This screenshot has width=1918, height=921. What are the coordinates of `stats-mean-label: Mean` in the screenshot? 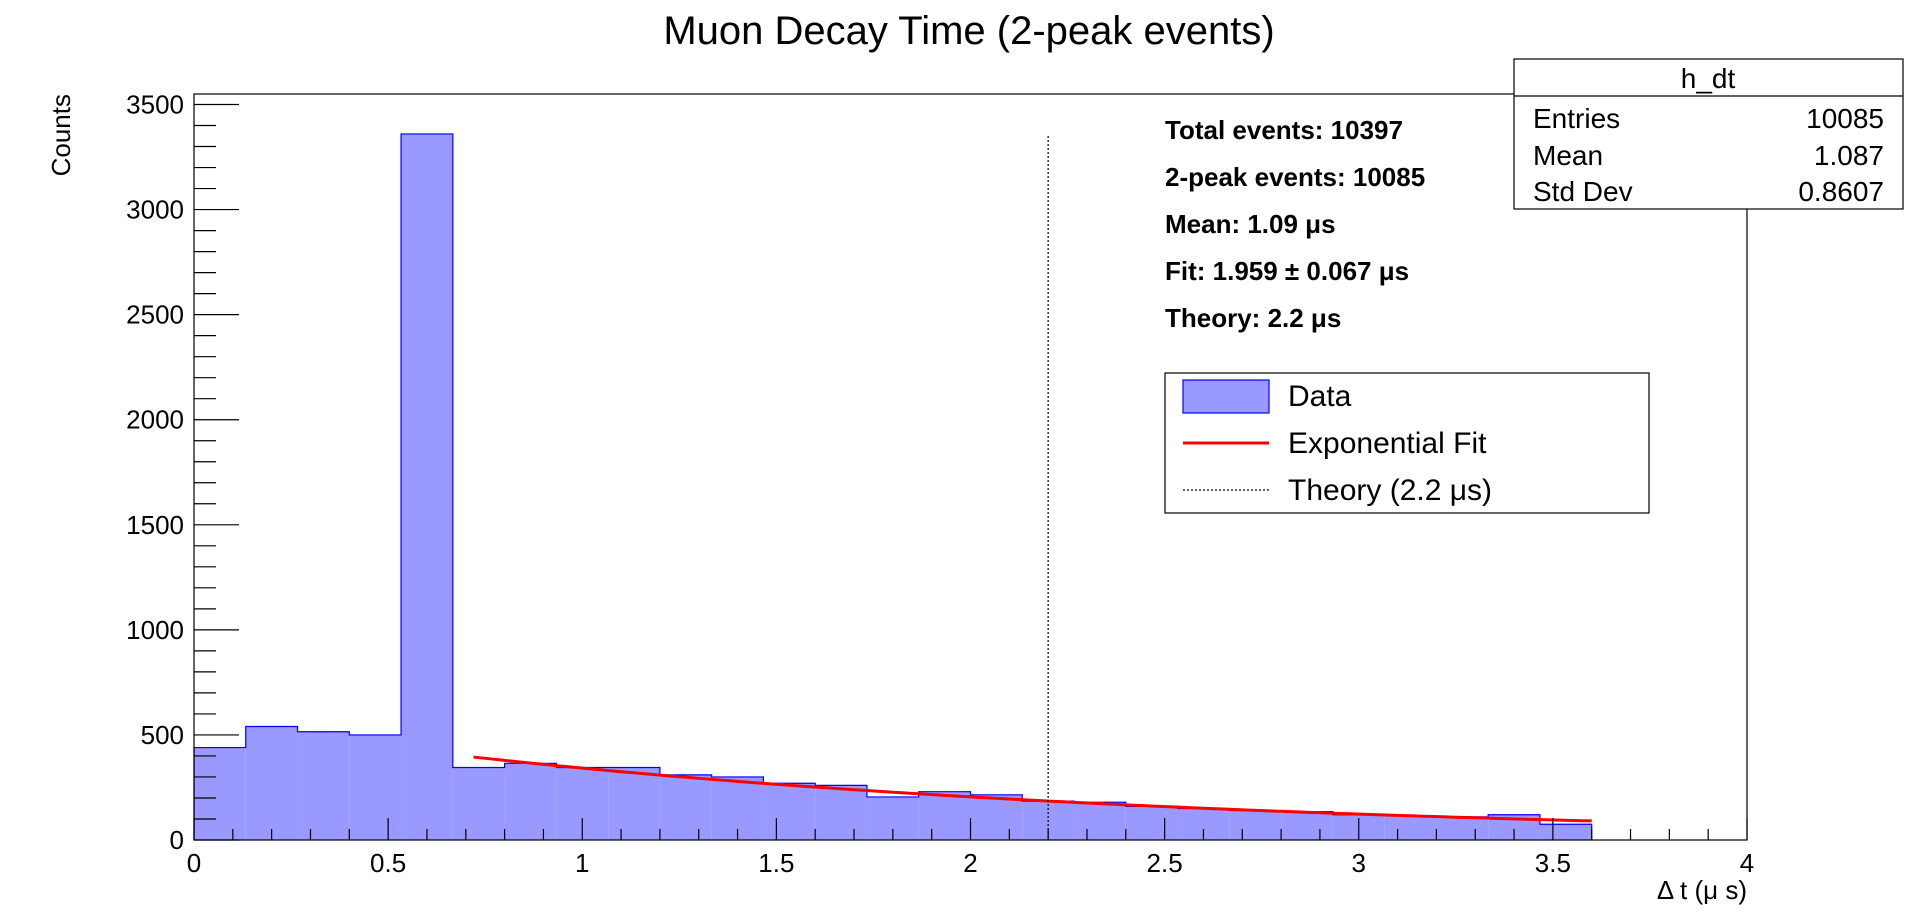 It's located at (1568, 155).